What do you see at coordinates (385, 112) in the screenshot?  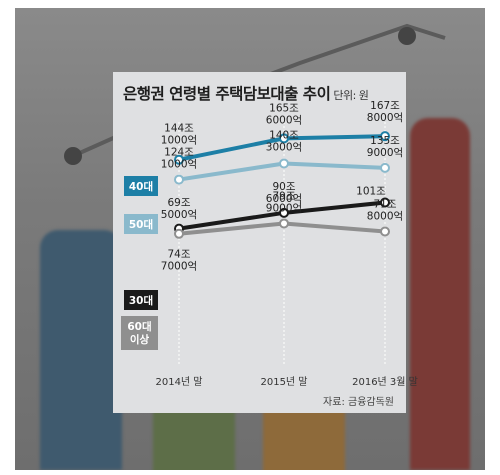 I see `data-label-40대-2: 167조 8000억` at bounding box center [385, 112].